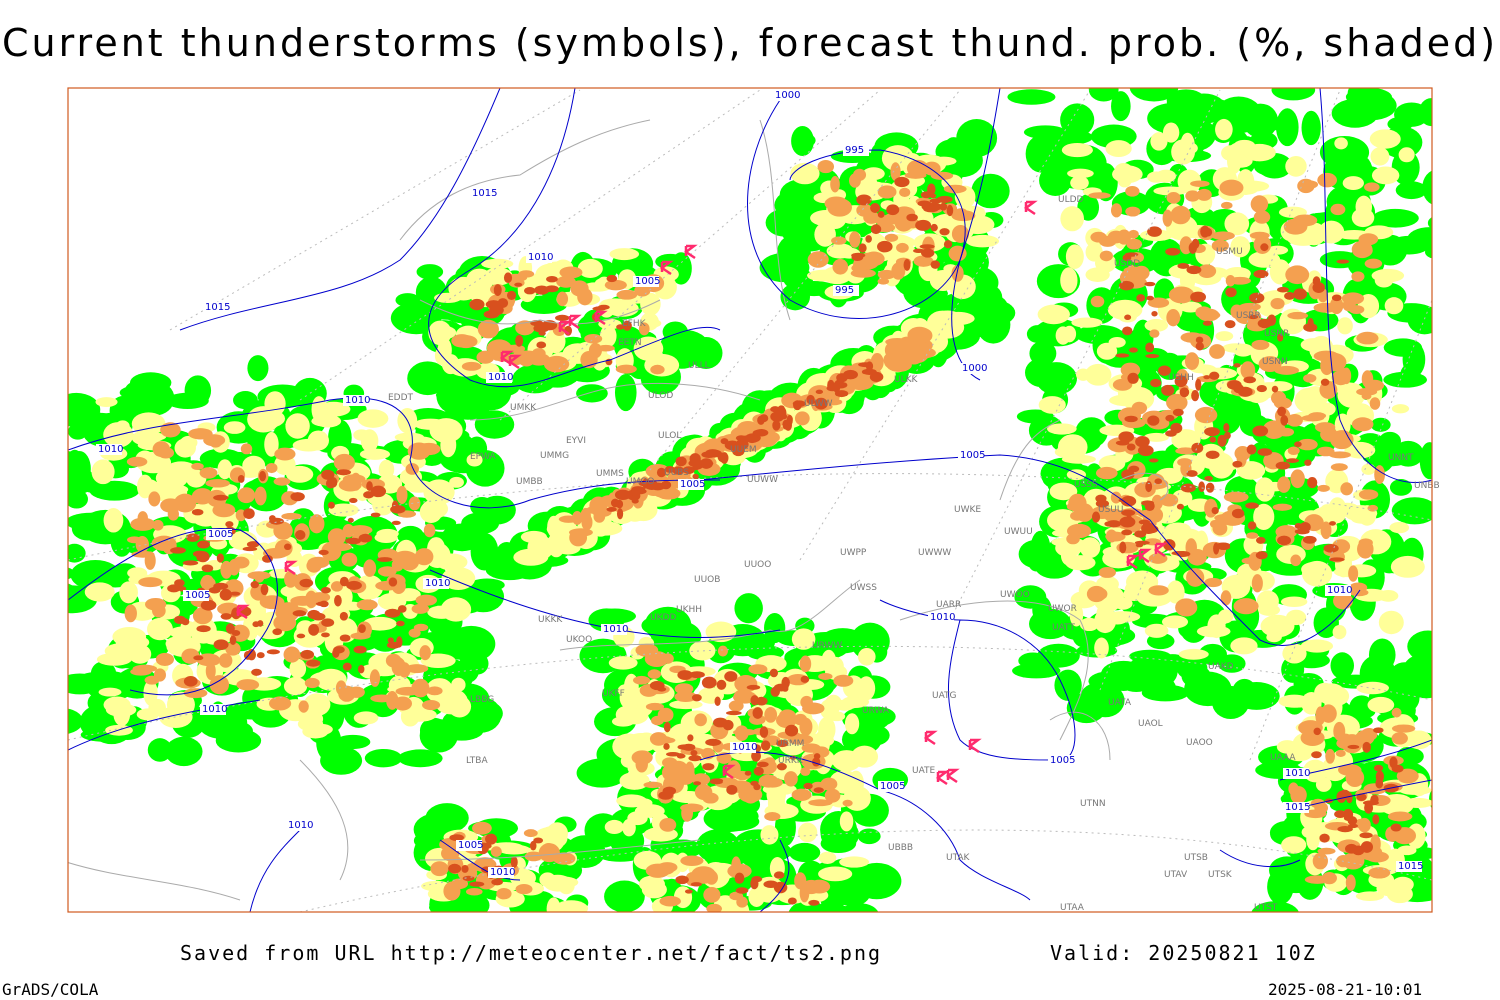  I want to click on isobar-label: 1000, so click(974, 368).